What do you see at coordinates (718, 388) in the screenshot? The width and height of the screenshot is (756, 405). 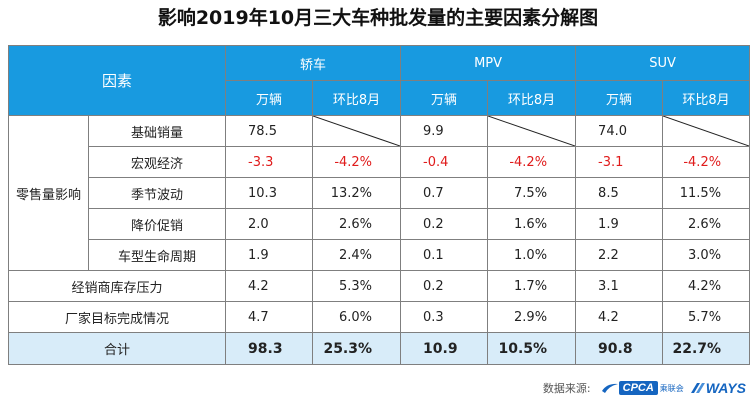 I see `ways-logo: WAYS` at bounding box center [718, 388].